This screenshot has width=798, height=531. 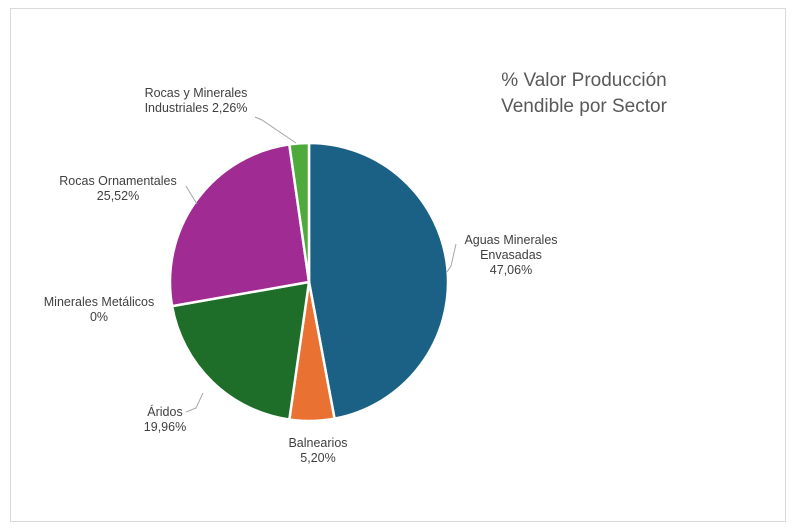 I want to click on chart-title-line-1: % Valor Producción, so click(x=583, y=80).